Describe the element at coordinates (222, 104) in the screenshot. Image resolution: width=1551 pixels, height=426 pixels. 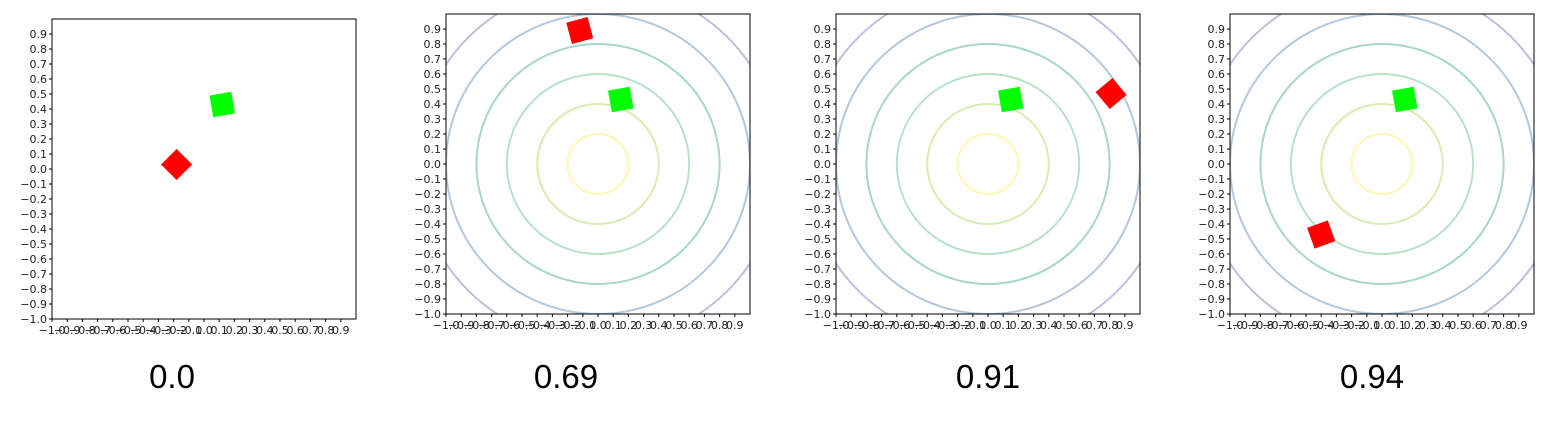
I see `target-marker` at that location.